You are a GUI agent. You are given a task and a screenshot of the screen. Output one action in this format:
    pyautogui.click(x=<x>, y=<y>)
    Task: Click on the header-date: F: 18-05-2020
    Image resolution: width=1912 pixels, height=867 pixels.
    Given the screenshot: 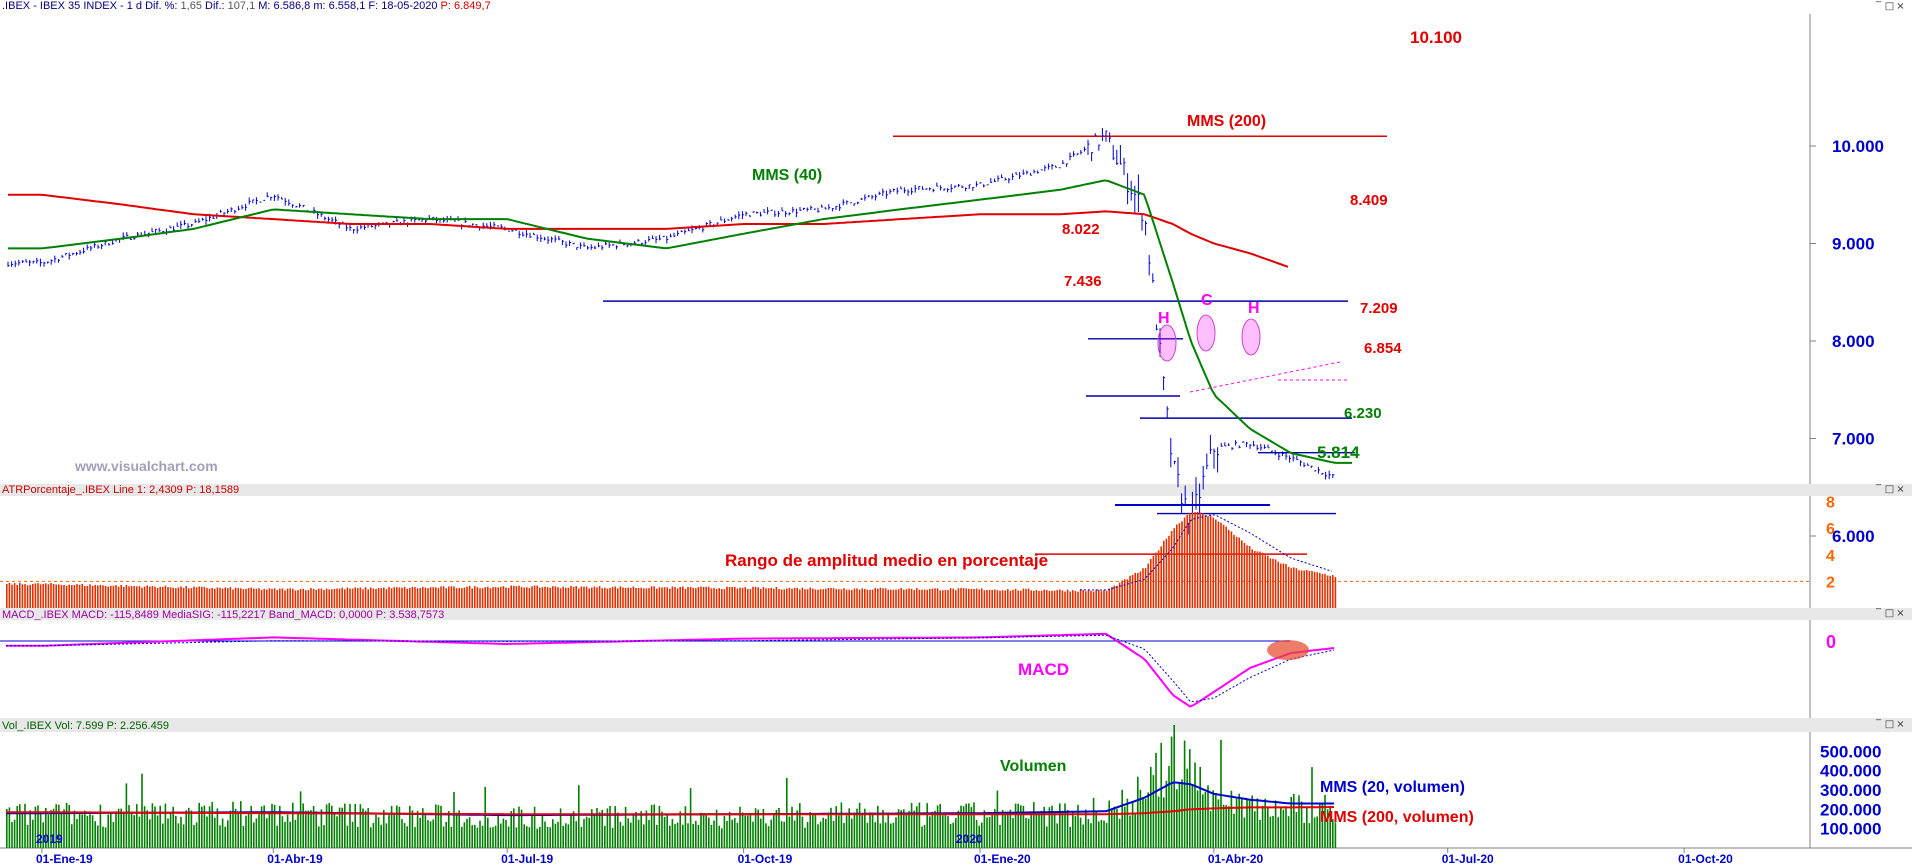 What is the action you would take?
    pyautogui.click(x=403, y=6)
    